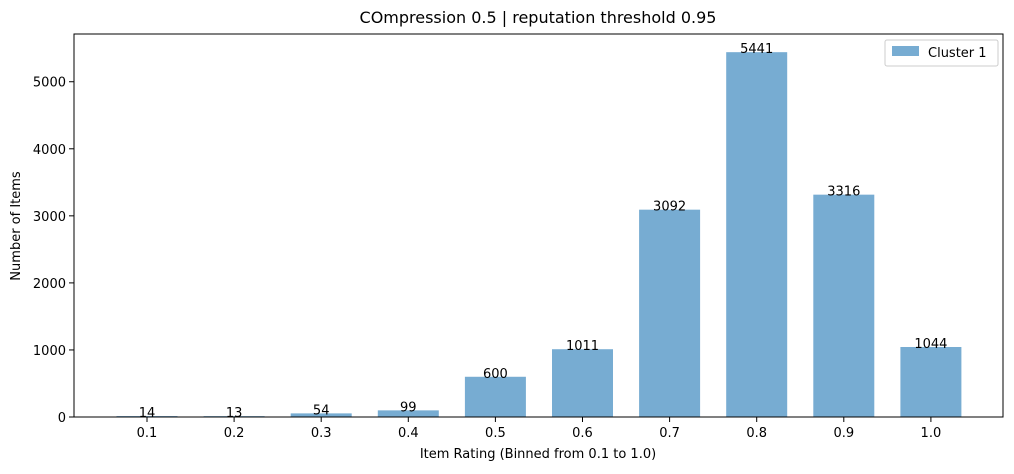  What do you see at coordinates (16, 226) in the screenshot?
I see `y-axis-label: Number of Items` at bounding box center [16, 226].